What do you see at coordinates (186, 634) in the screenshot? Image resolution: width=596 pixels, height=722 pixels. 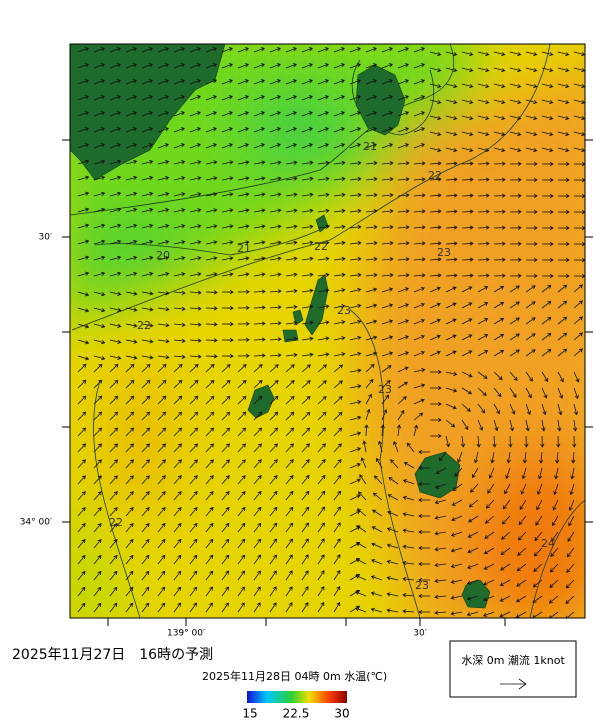 I see `lon-label: 139° 00′` at bounding box center [186, 634].